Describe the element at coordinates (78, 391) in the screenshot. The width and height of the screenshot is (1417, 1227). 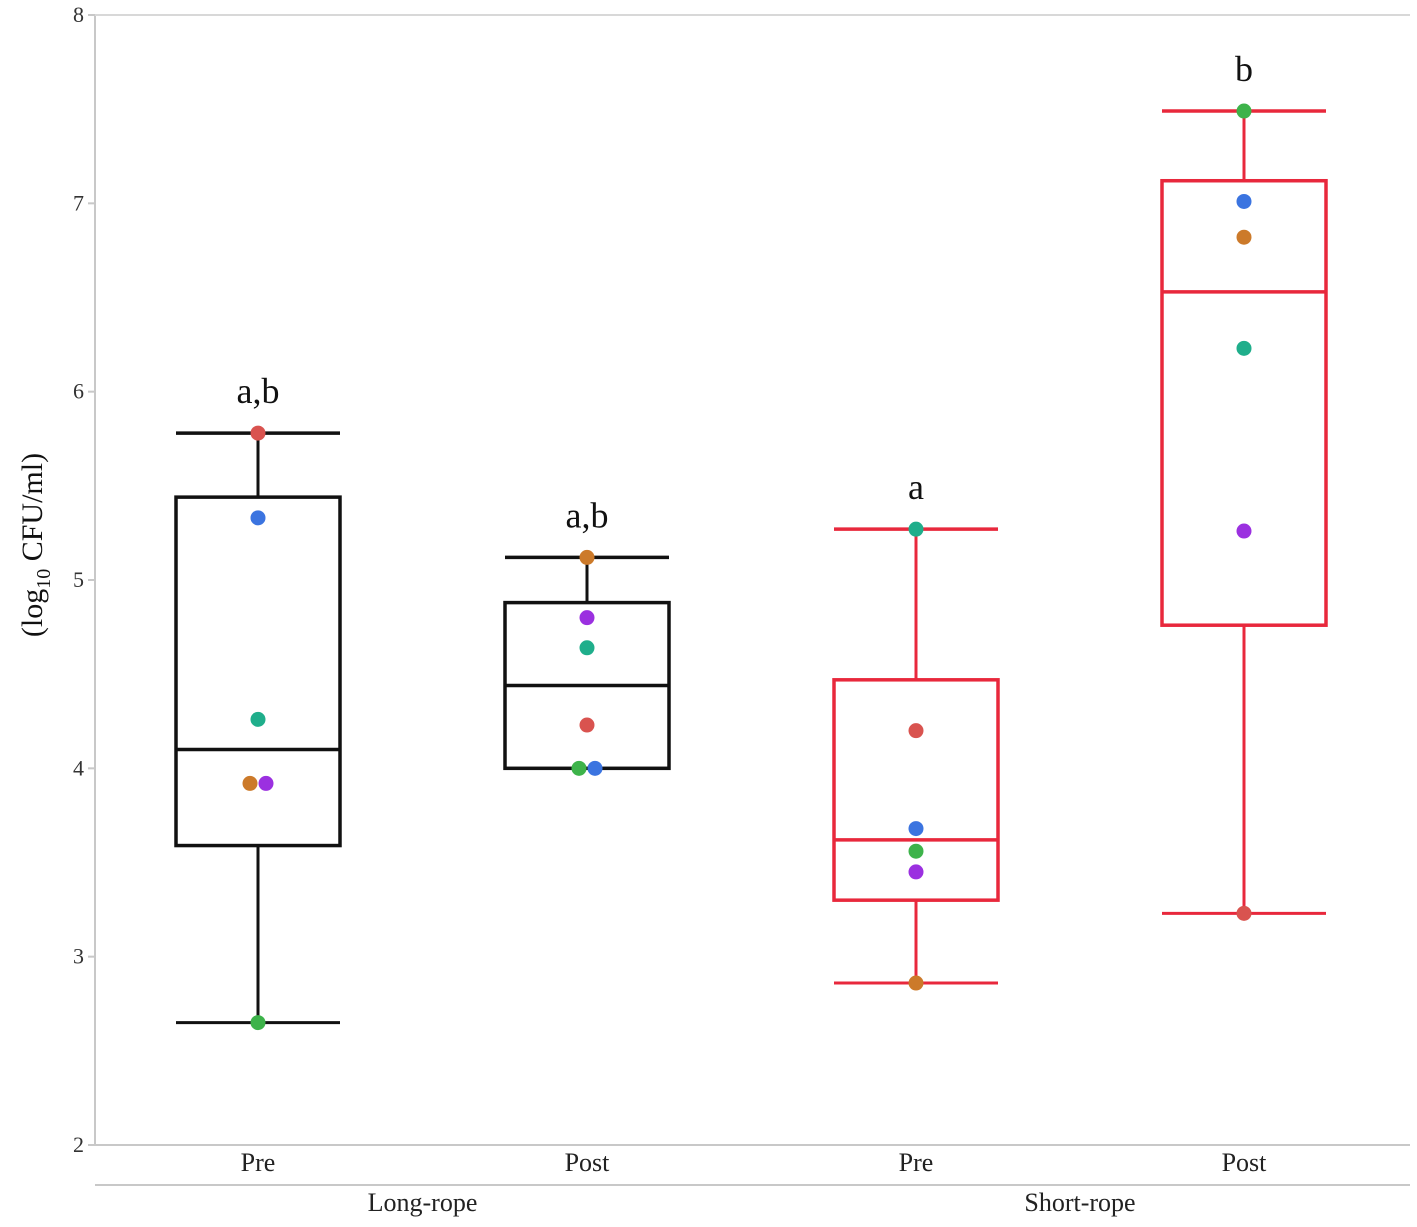
I see `y-tick-label: 6` at that location.